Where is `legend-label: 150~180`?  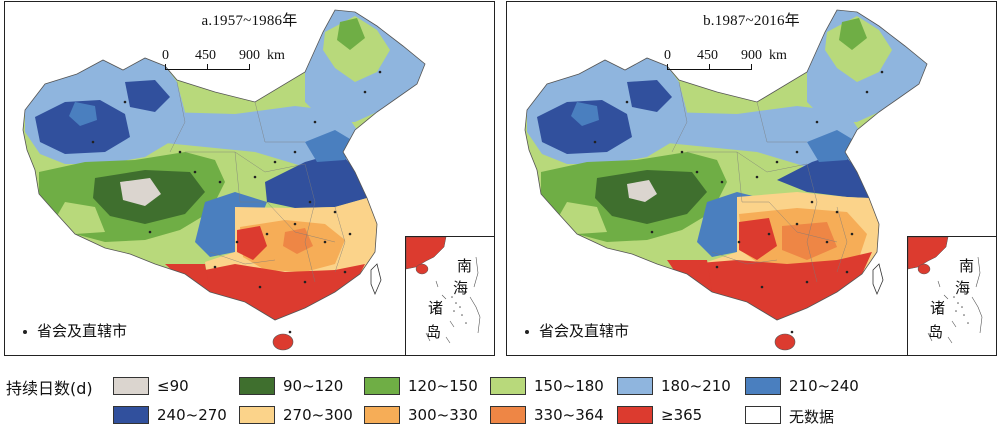 legend-label: 150~180 is located at coordinates (569, 386).